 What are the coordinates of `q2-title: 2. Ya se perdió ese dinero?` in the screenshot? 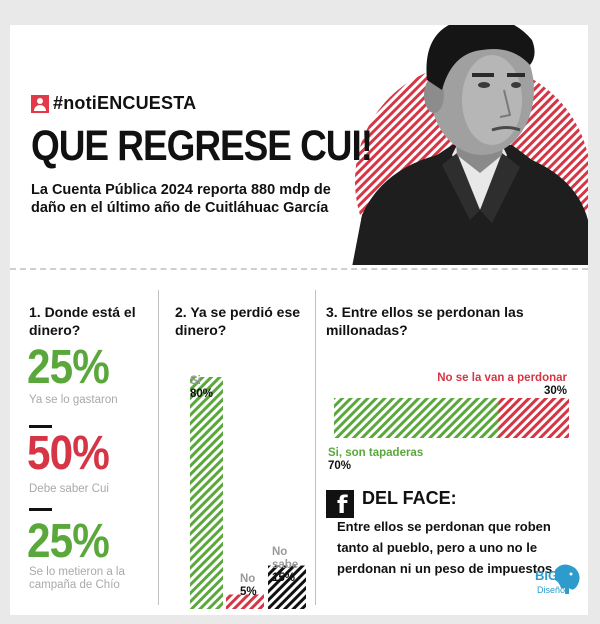 It's located at (238, 321).